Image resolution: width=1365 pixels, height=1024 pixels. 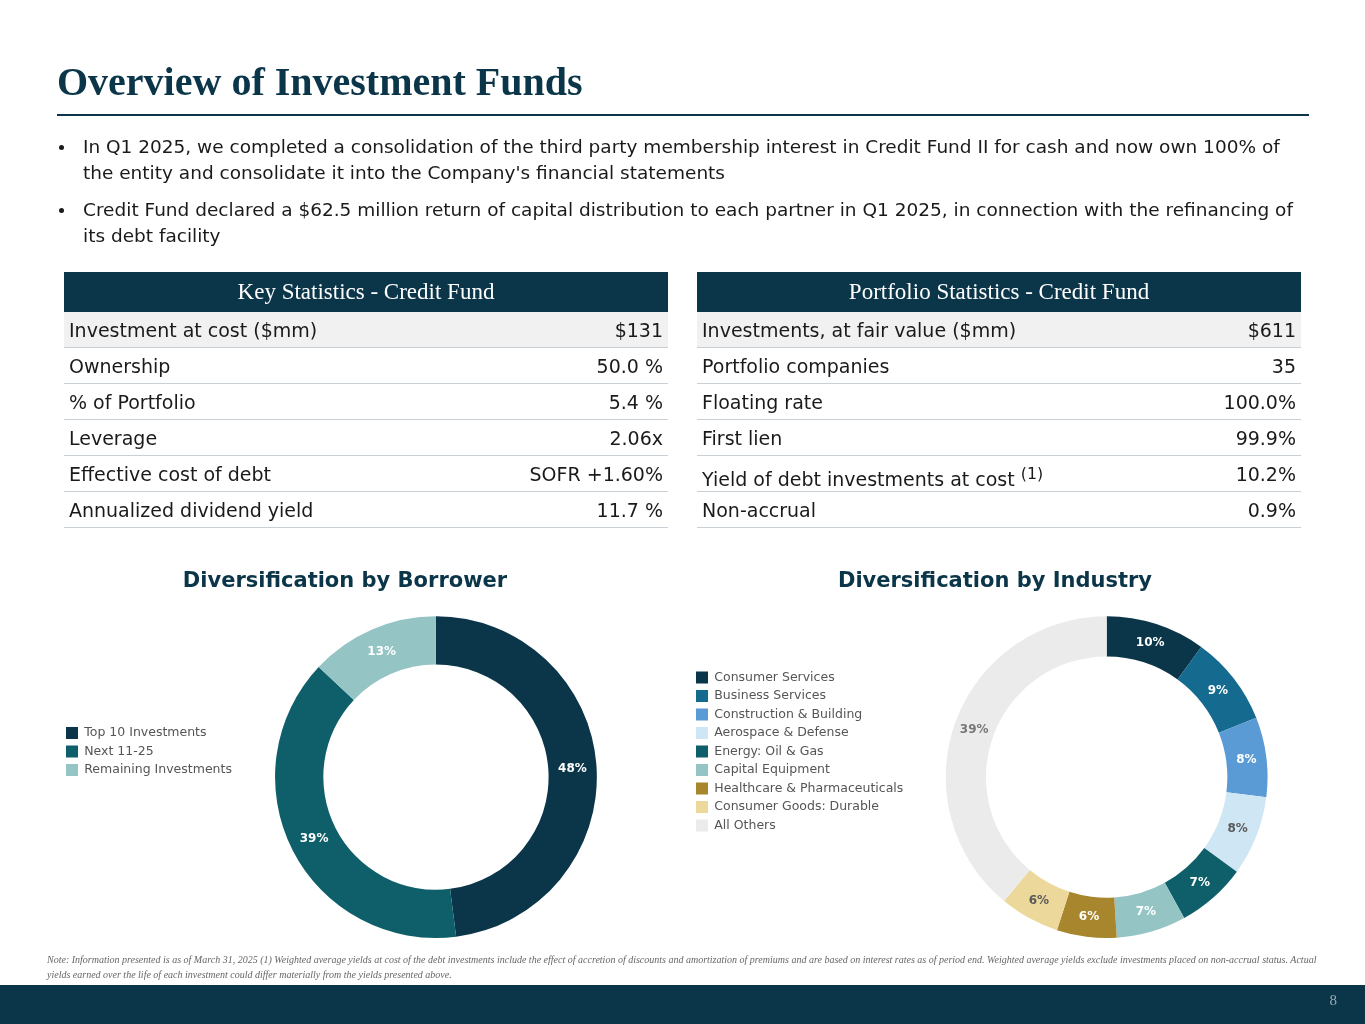 I want to click on legend-label: Capital Equipment, so click(x=772, y=769).